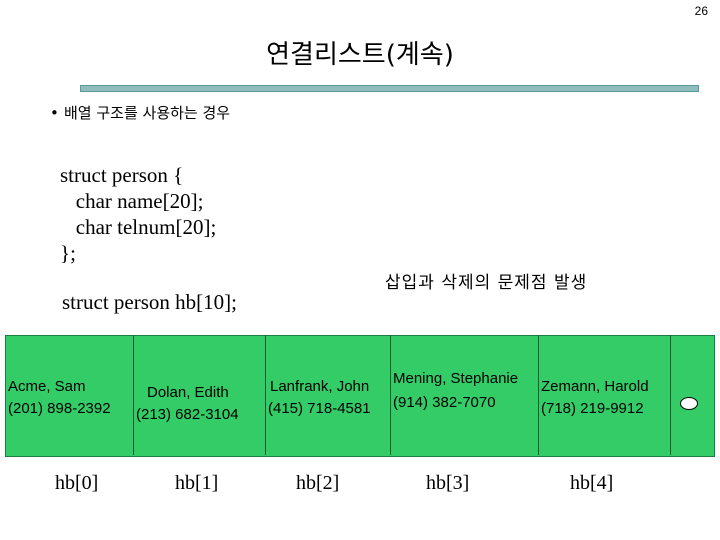 The height and width of the screenshot is (540, 720). I want to click on title-underline-bar, so click(389, 88).